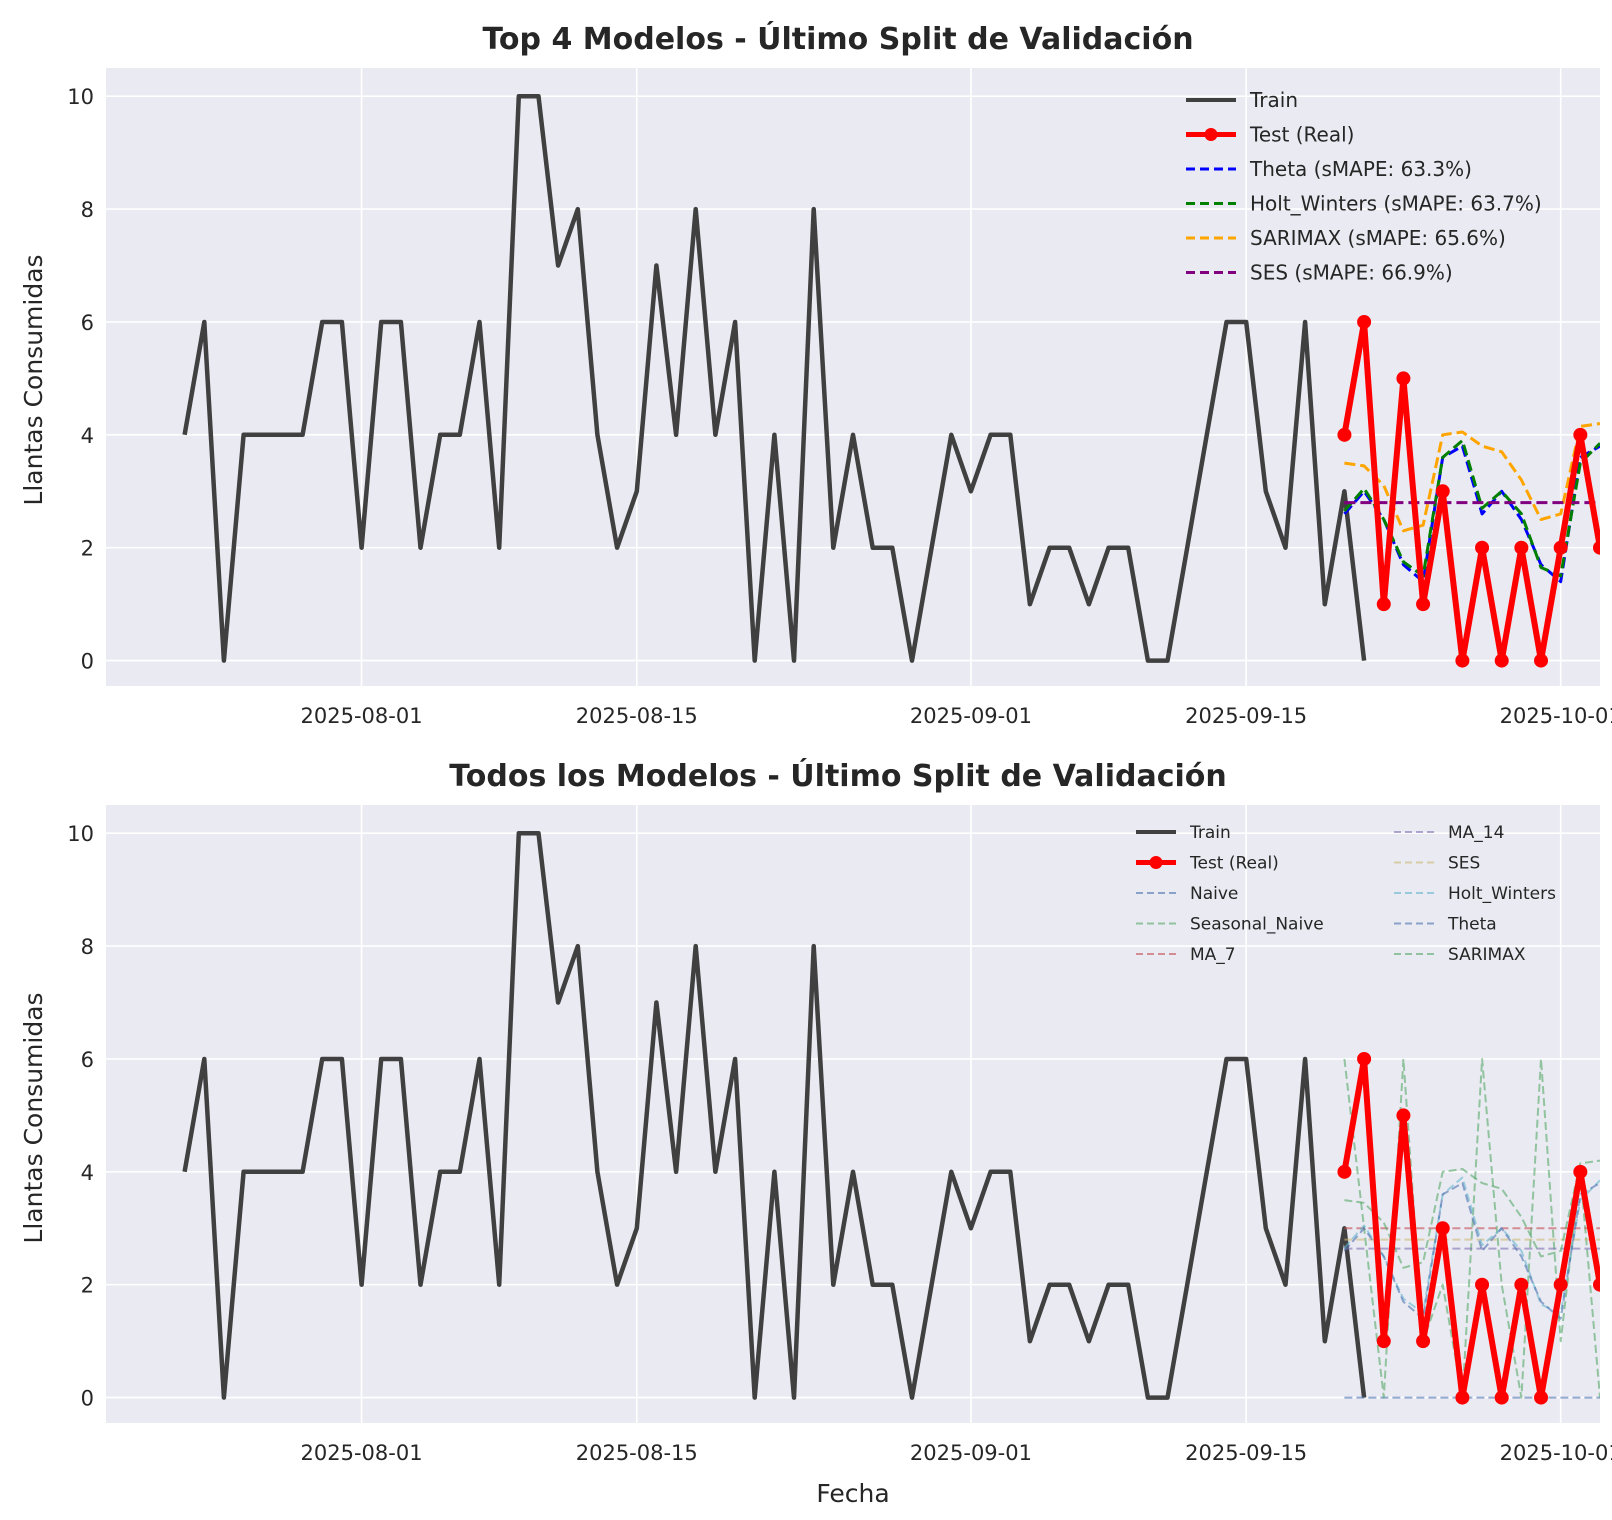 Image resolution: width=1612 pixels, height=1520 pixels. What do you see at coordinates (1487, 955) in the screenshot?
I see `legend-label: SARIMAX` at bounding box center [1487, 955].